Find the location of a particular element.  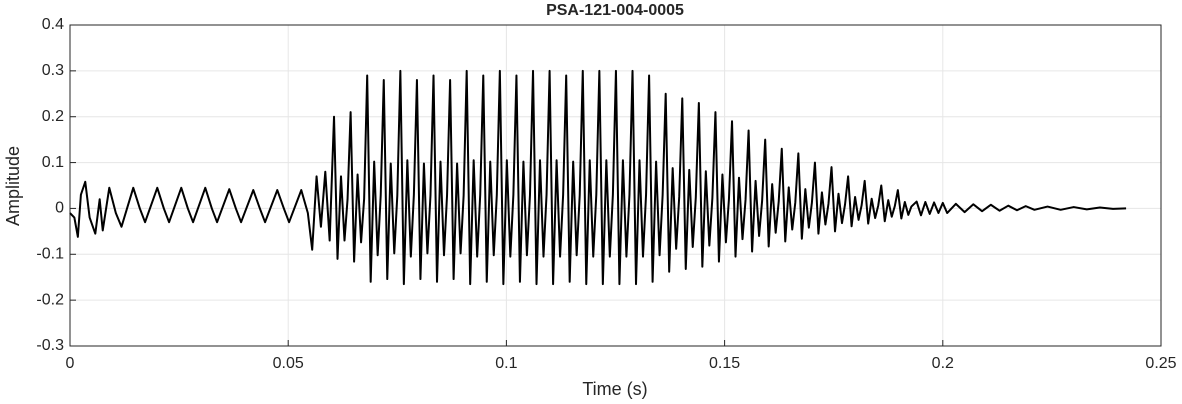

y-tick-label: 0.2 is located at coordinates (53, 116).